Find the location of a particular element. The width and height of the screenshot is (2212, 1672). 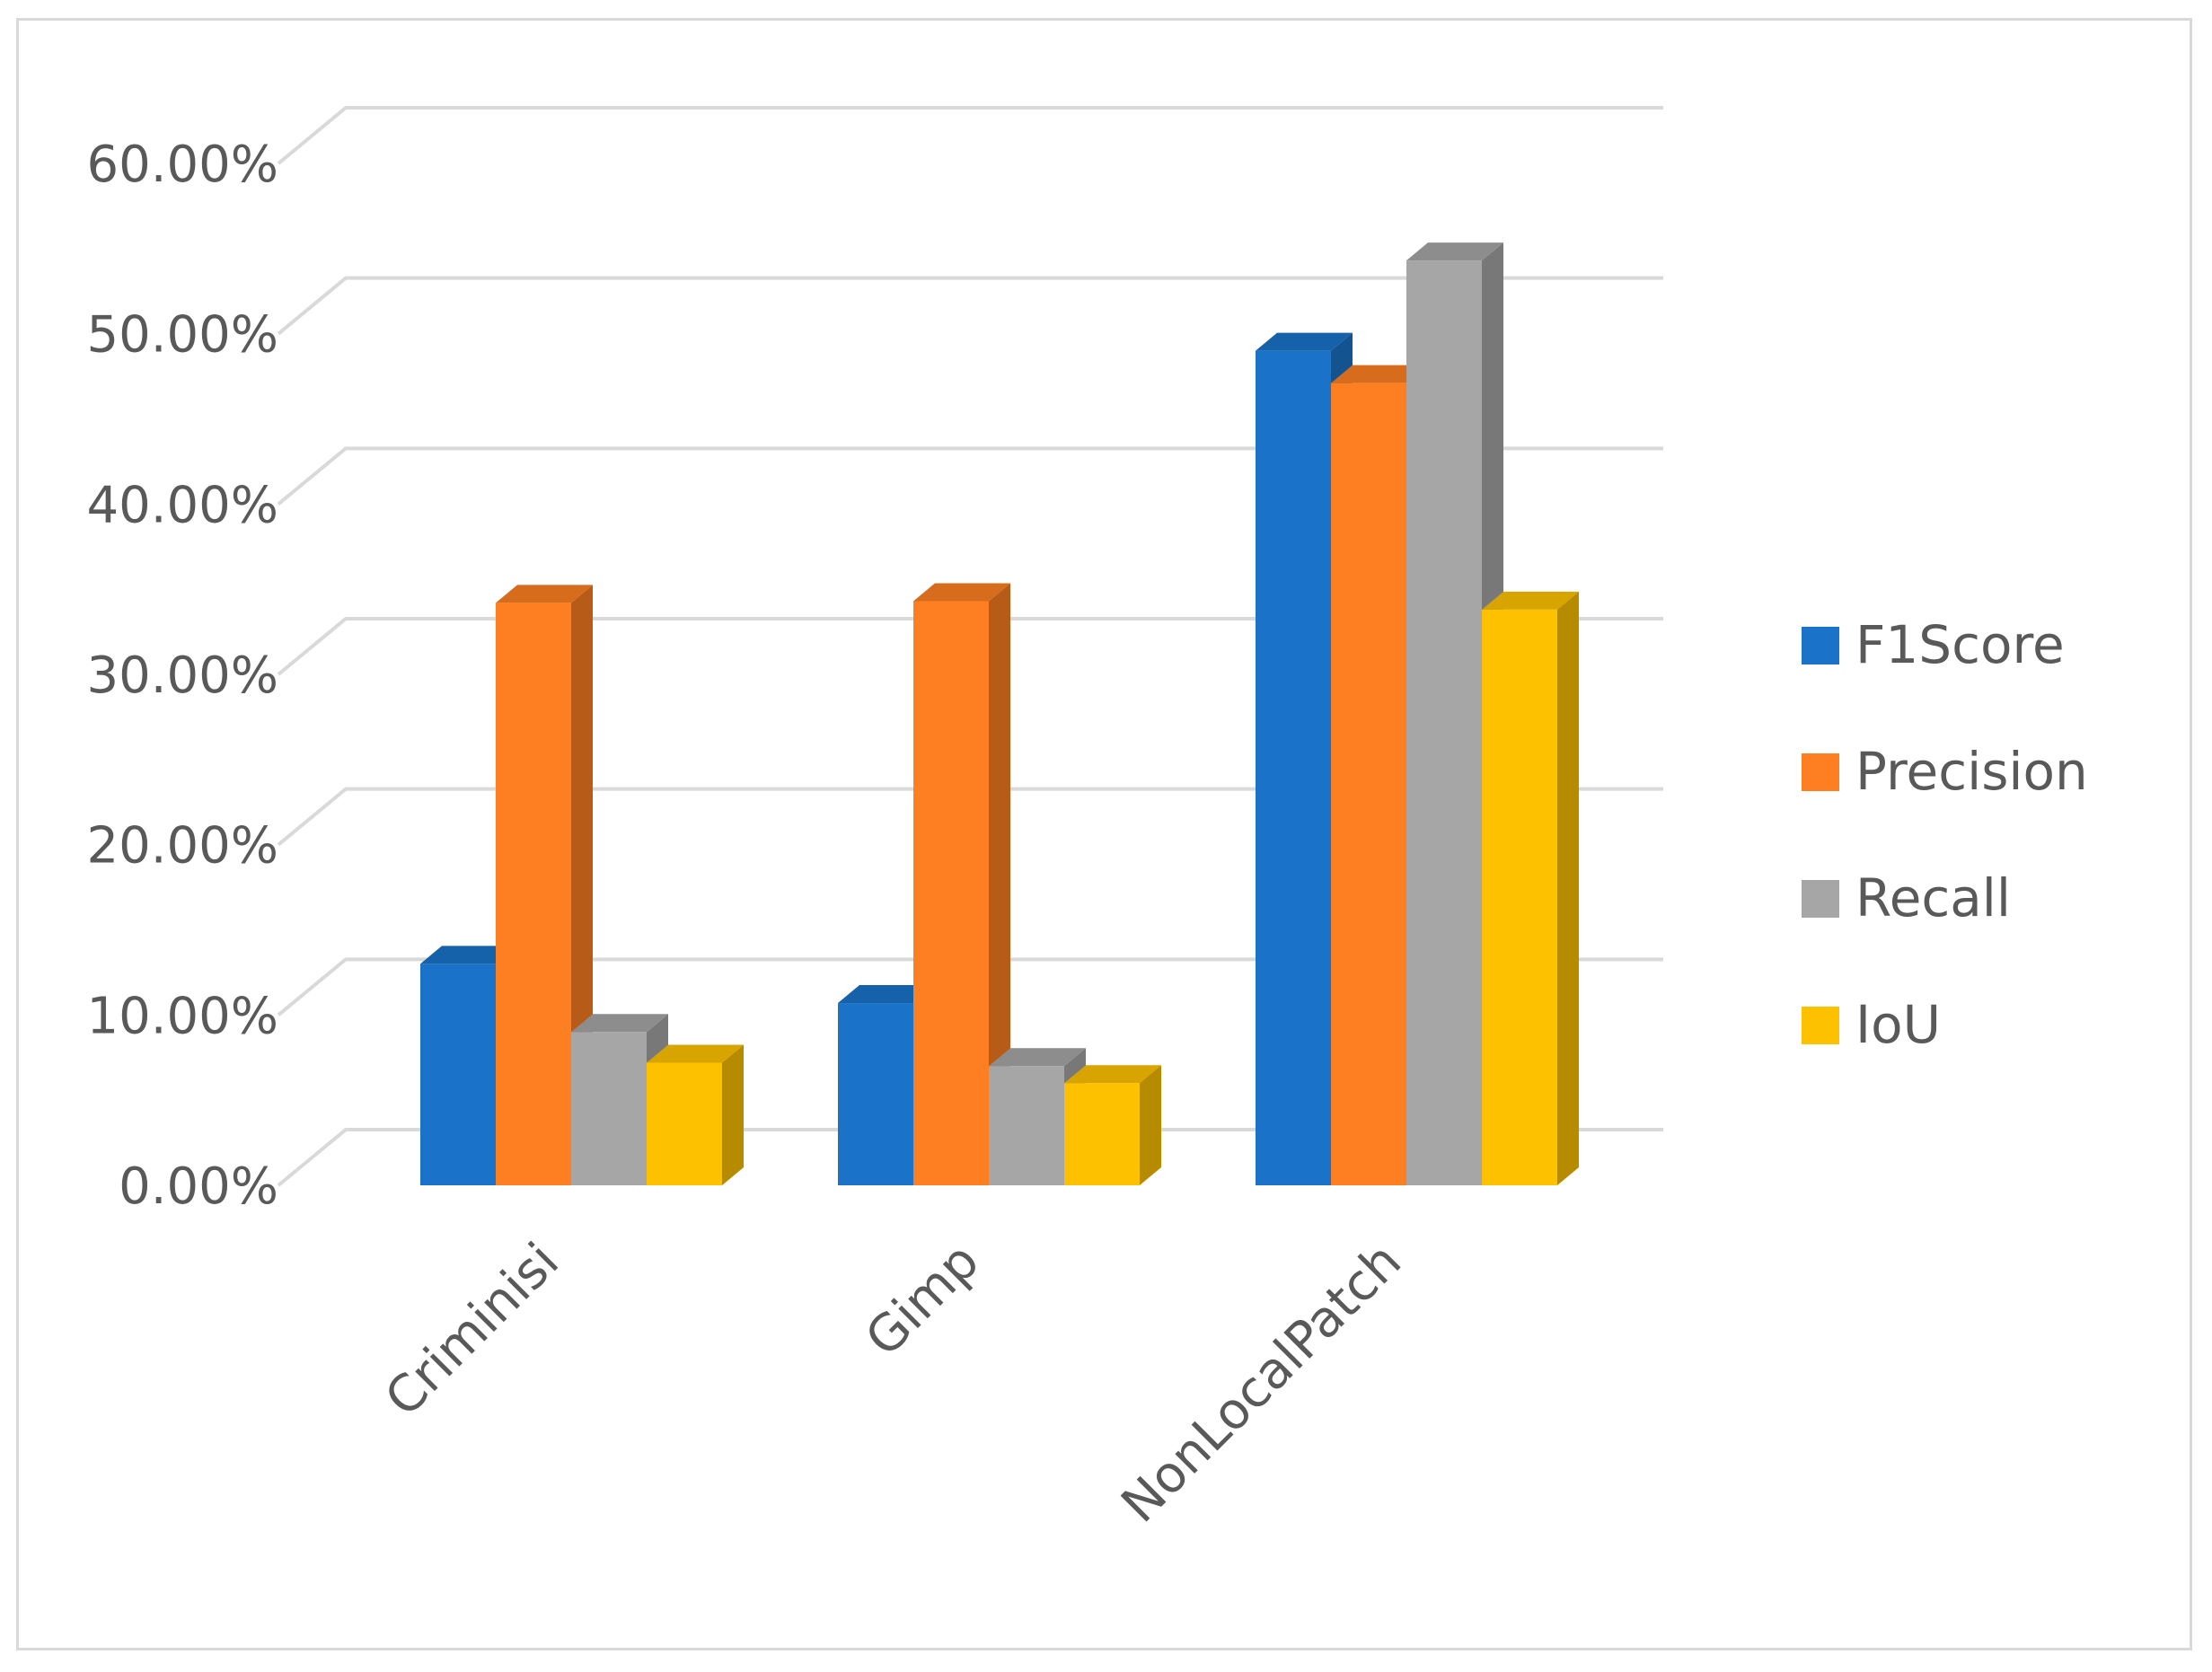

legend-label: Recall is located at coordinates (1933, 897).